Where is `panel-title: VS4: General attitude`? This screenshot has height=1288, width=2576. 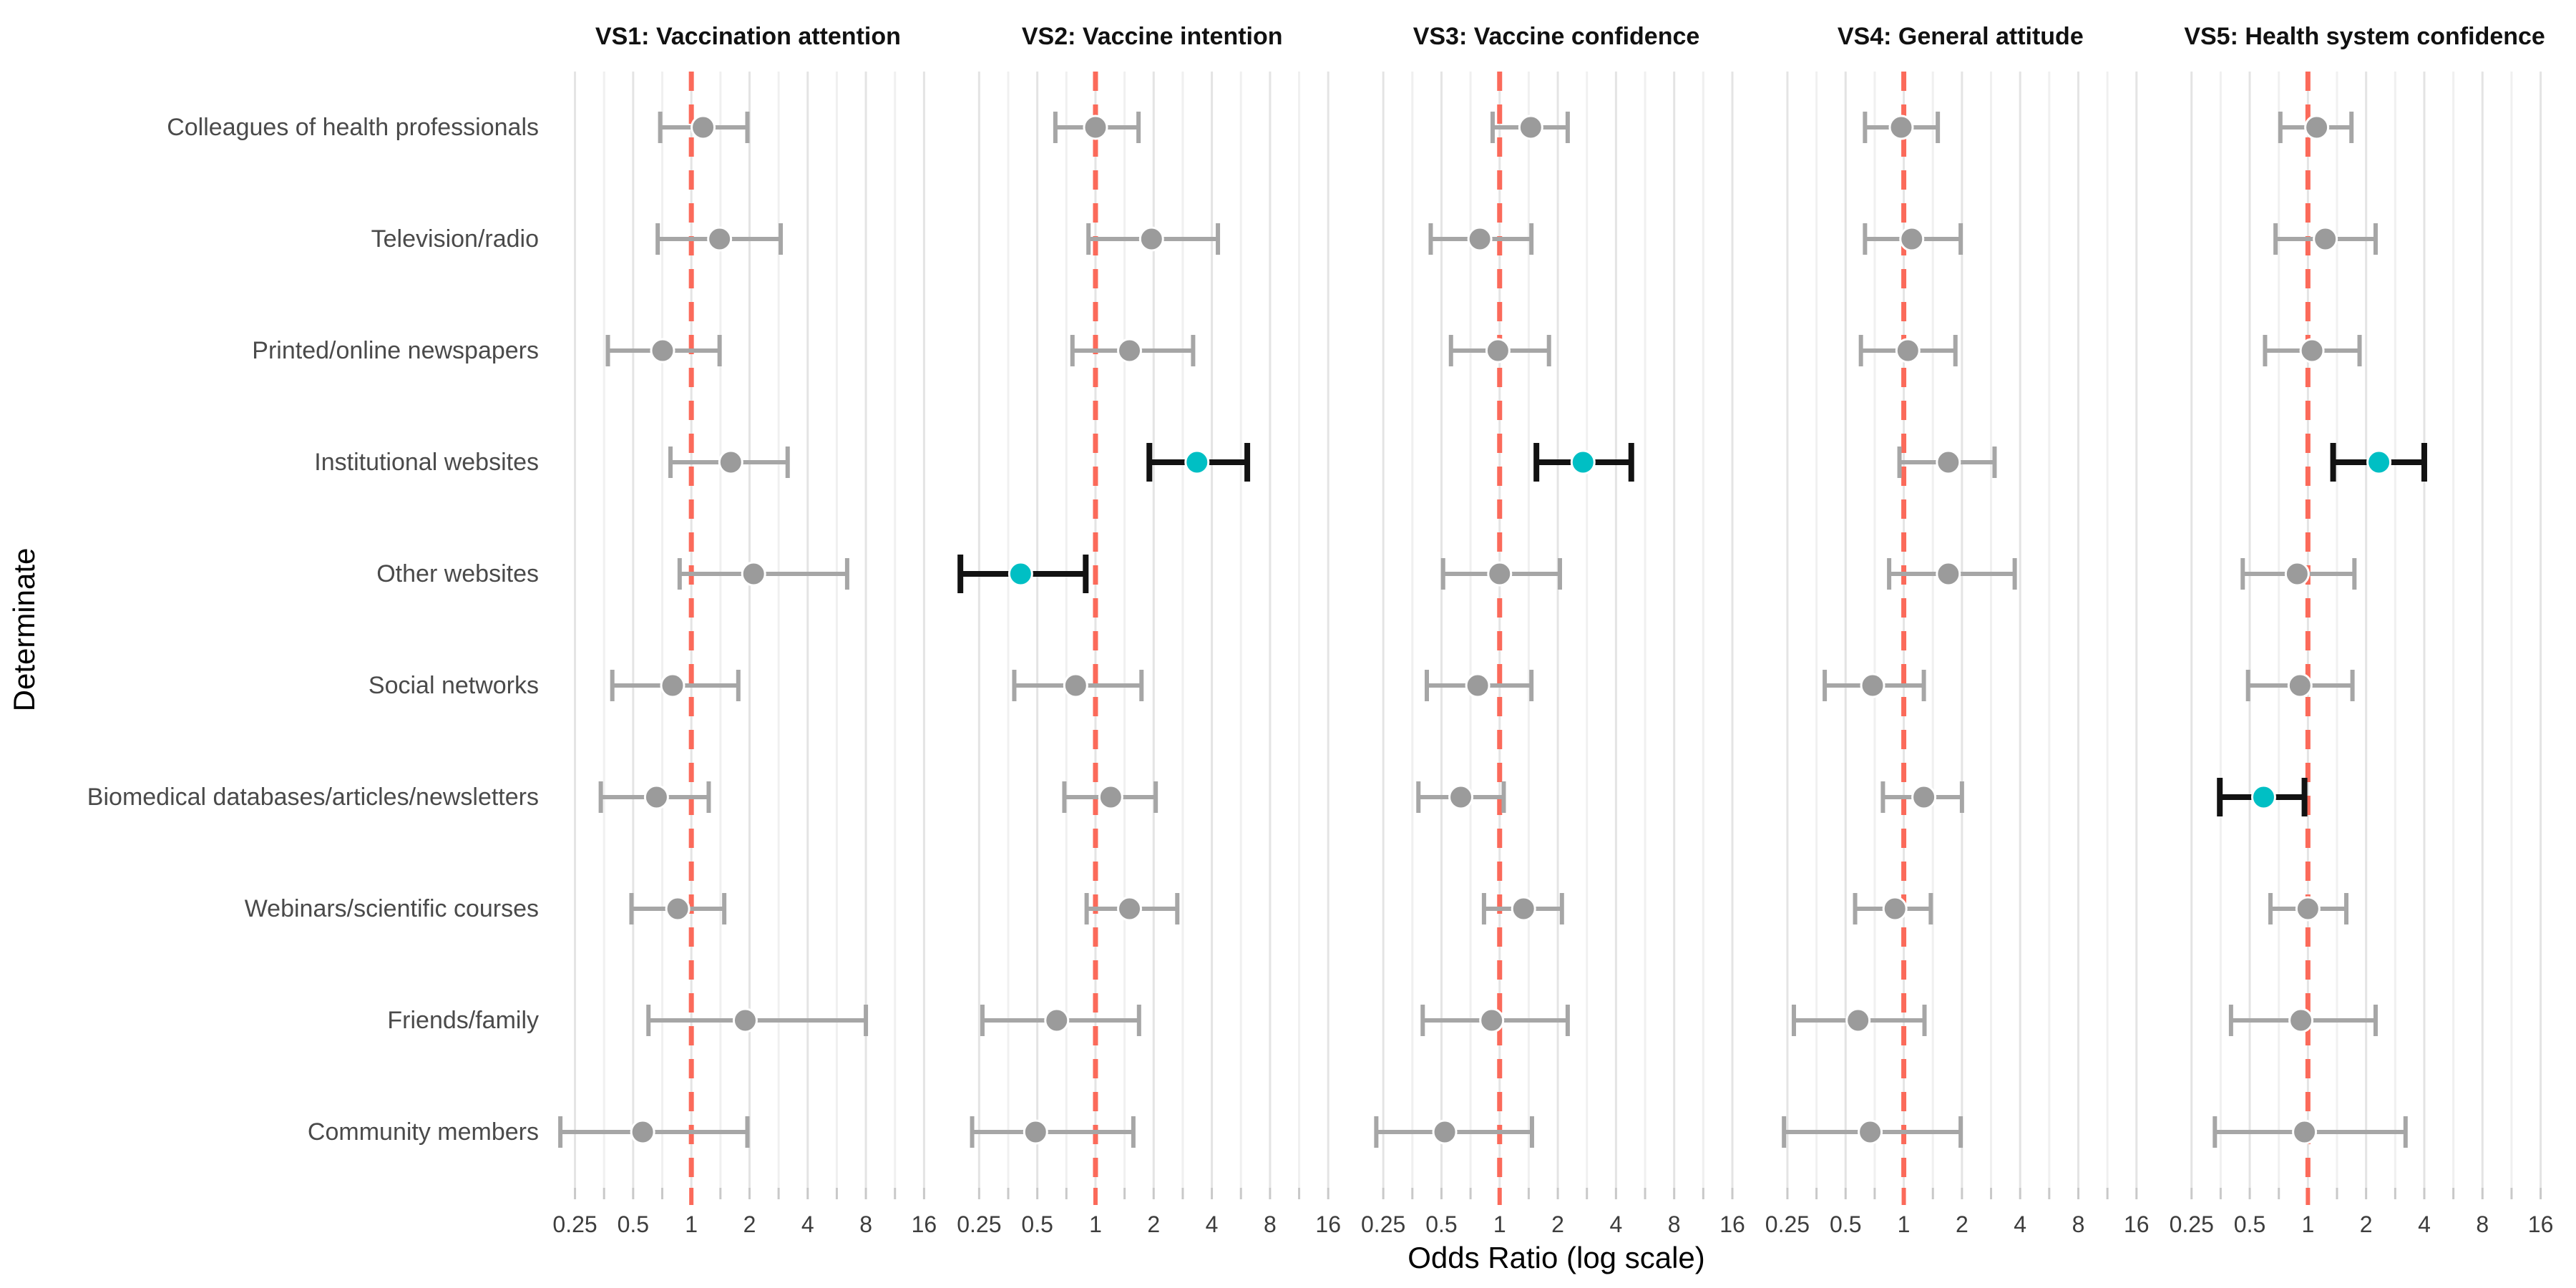
panel-title: VS4: General attitude is located at coordinates (1961, 36).